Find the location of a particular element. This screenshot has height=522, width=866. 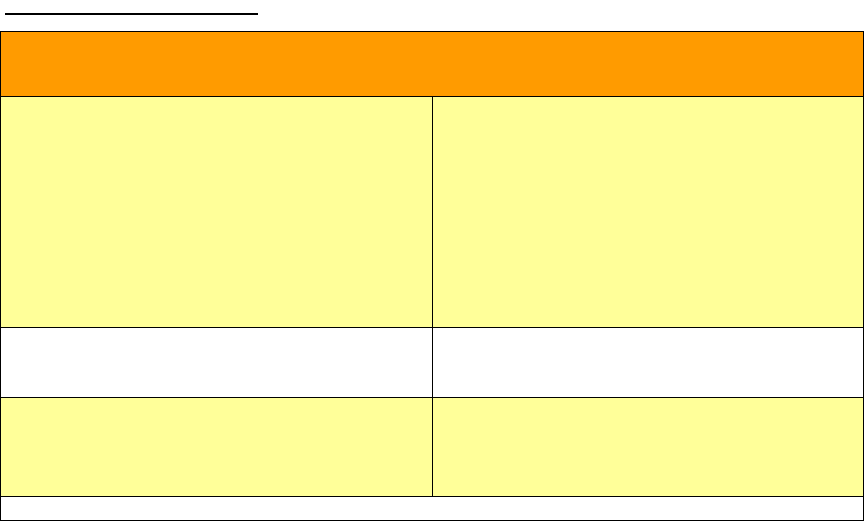

footer-row is located at coordinates (432, 508).